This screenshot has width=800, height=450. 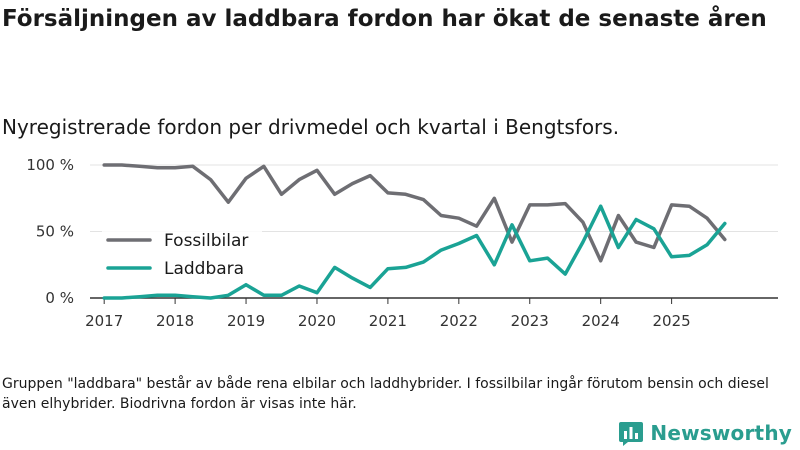 I want to click on newsworthy-logo-icon, so click(x=631, y=434).